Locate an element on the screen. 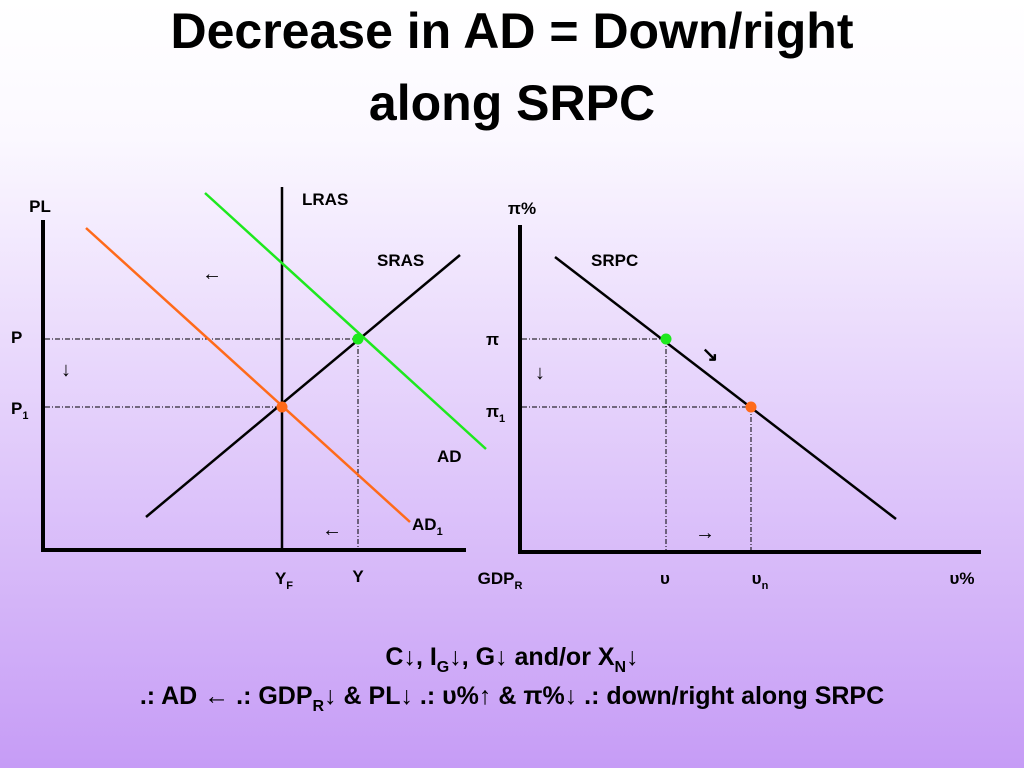 The image size is (1024, 768). label-text: ↓ is located at coordinates (632, 657).